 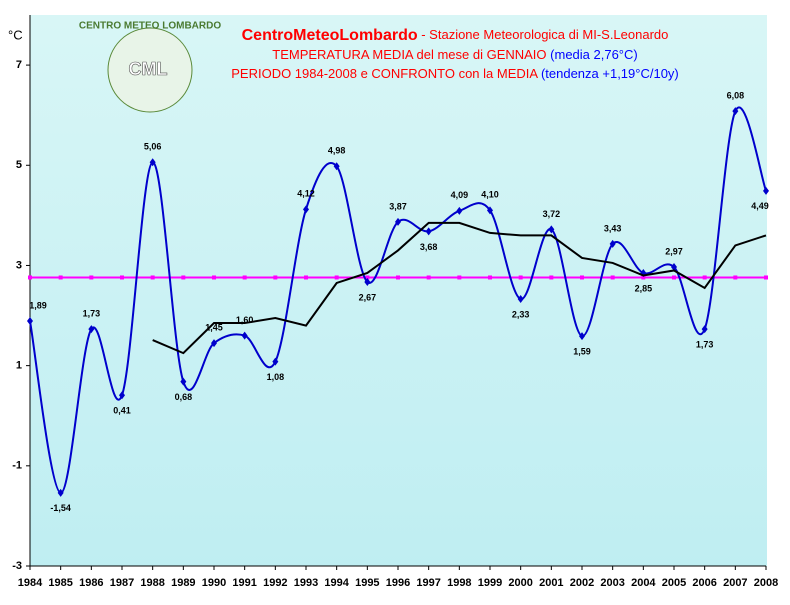 What do you see at coordinates (153, 147) in the screenshot?
I see `data-label: 5,06` at bounding box center [153, 147].